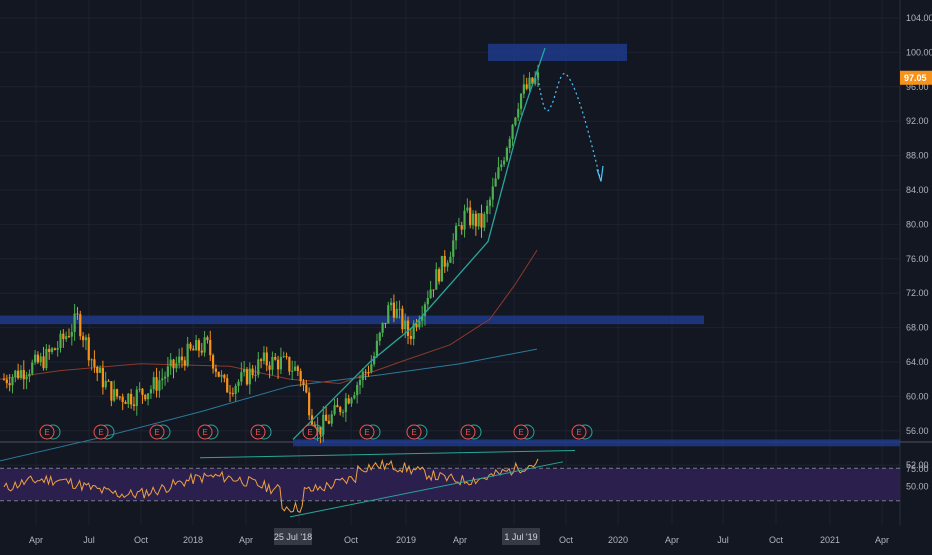 The height and width of the screenshot is (555, 932). Describe the element at coordinates (917, 293) in the screenshot. I see `y-tick-label: 72.00` at that location.